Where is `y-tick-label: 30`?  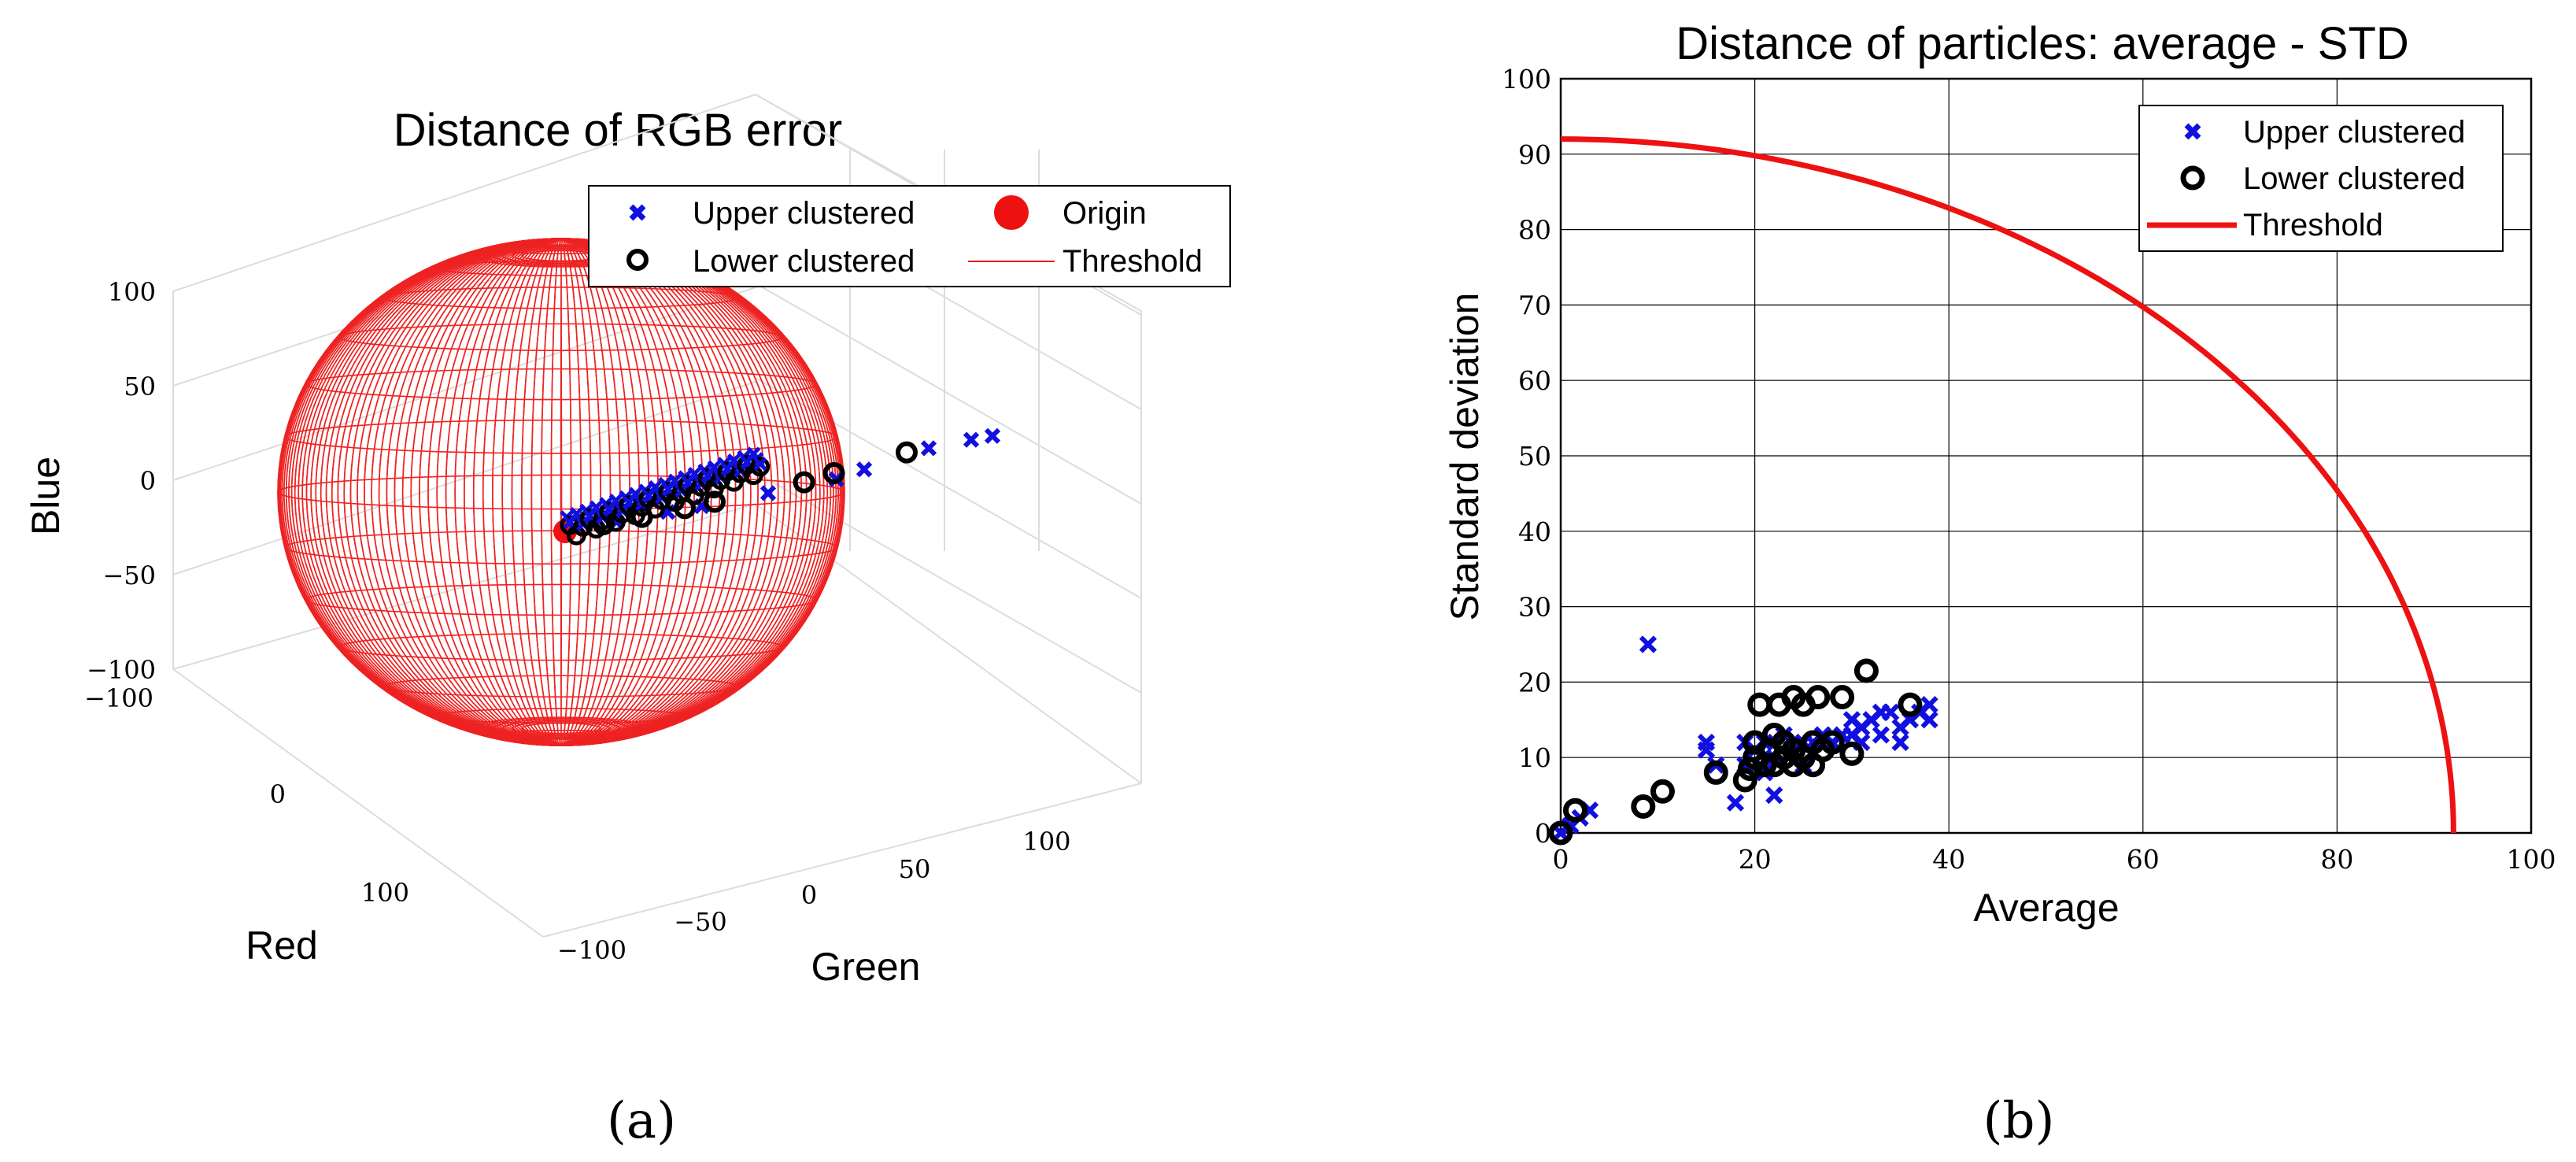
y-tick-label: 30 is located at coordinates (1534, 607).